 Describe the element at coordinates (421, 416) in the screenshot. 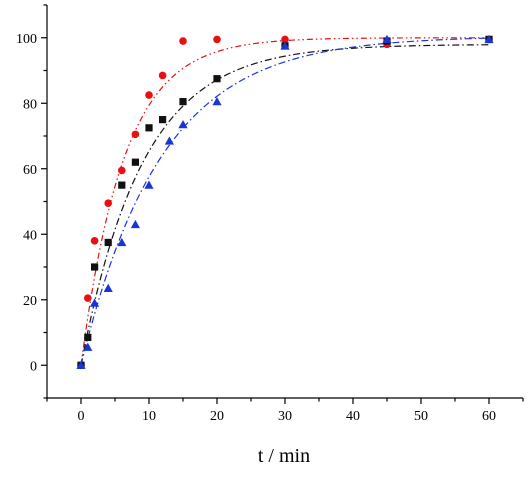

I see `x-tick-label: 50` at that location.